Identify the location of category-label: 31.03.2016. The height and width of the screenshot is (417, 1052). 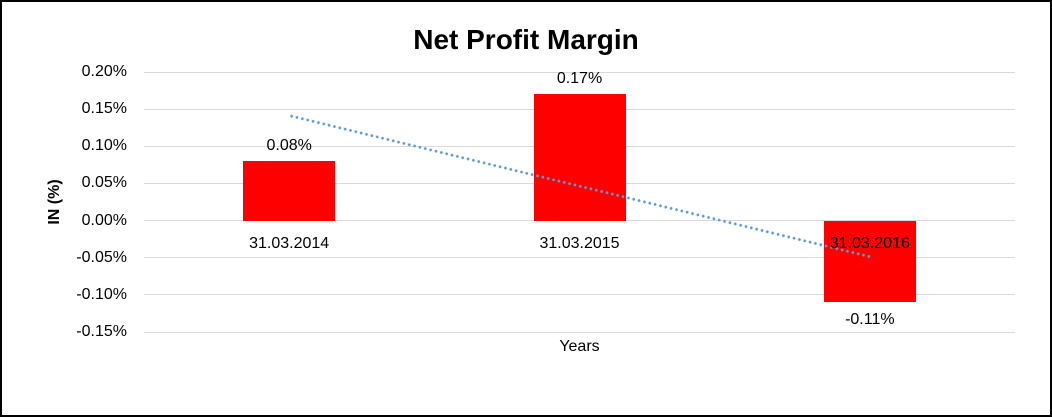
(869, 243).